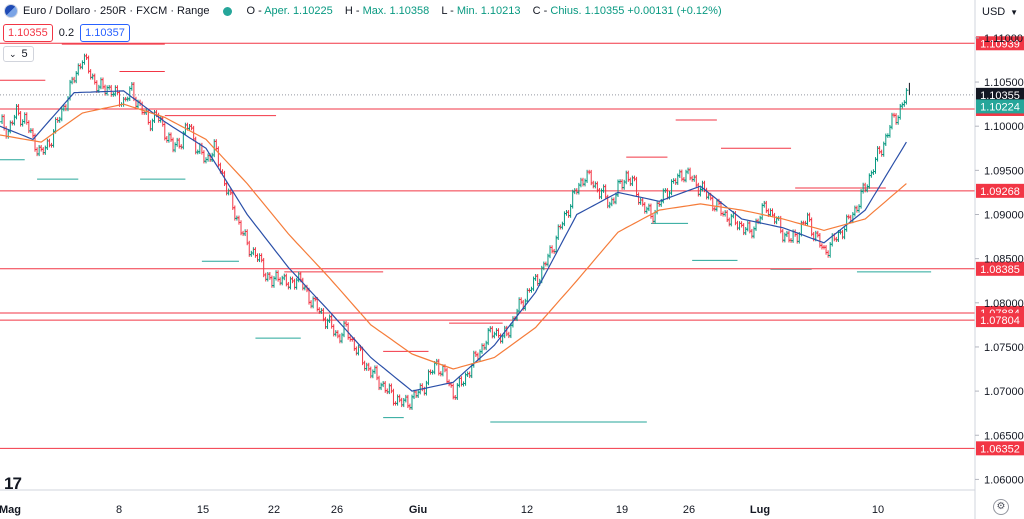 This screenshot has height=519, width=1024. I want to click on sell-button: 1.10355, so click(28, 33).